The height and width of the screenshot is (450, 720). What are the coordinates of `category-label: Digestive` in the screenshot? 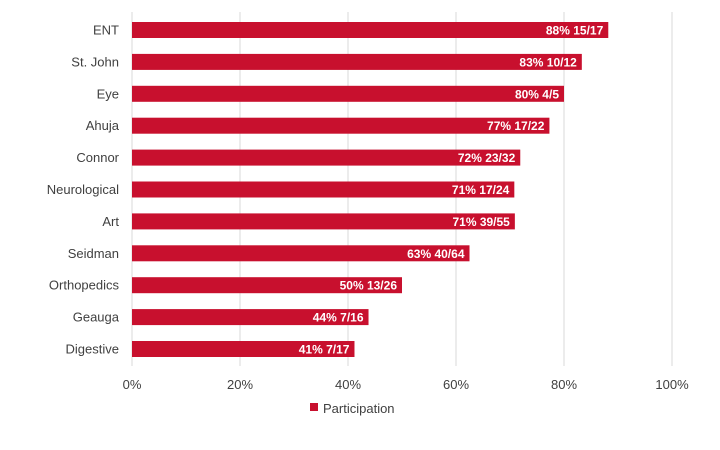 It's located at (92, 349).